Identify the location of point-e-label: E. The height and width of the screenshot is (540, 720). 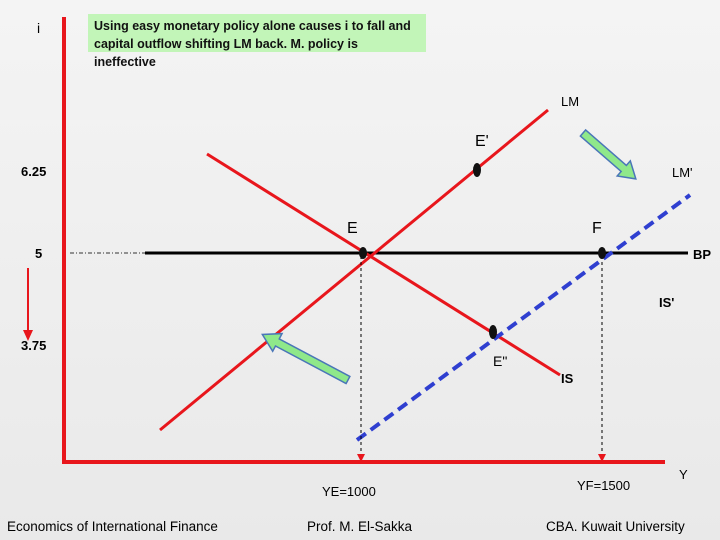
(352, 228).